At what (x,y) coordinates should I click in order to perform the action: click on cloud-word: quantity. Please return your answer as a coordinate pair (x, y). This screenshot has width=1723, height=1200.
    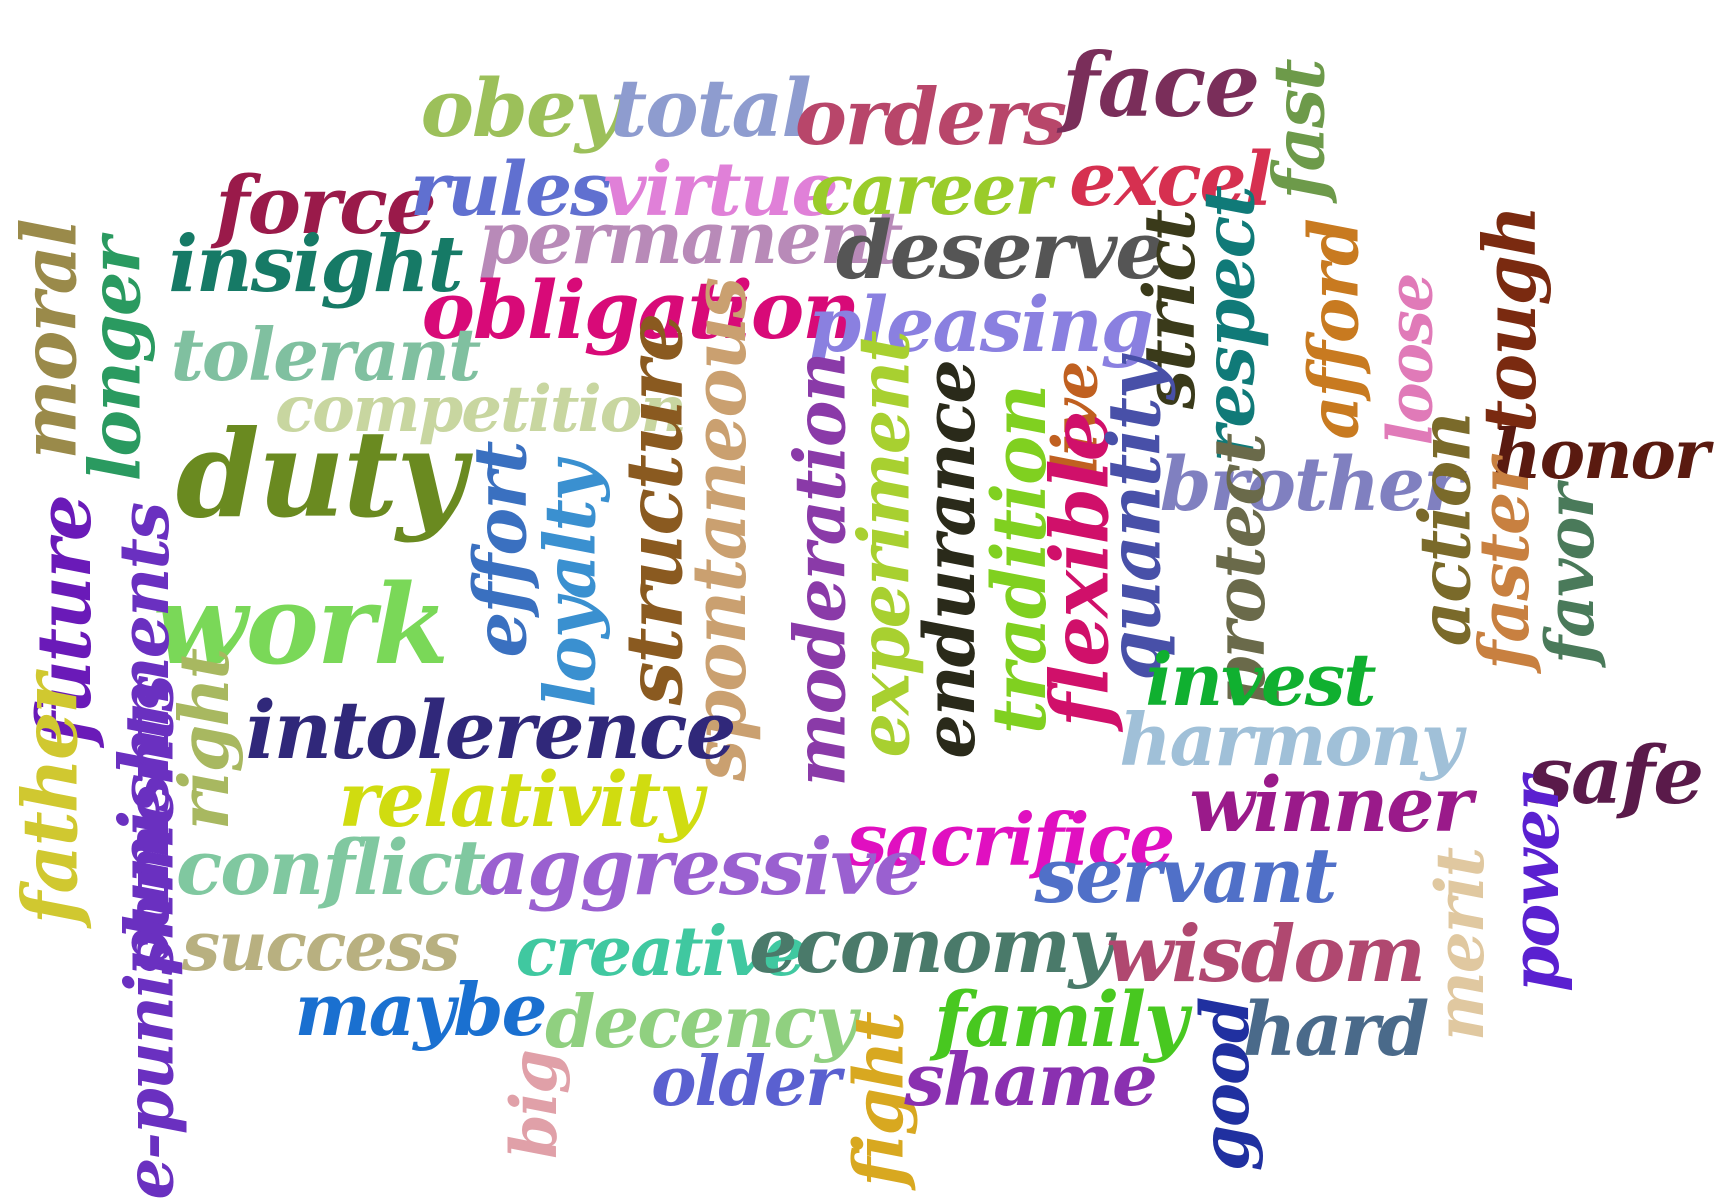
    Looking at the image, I should click on (1134, 520).